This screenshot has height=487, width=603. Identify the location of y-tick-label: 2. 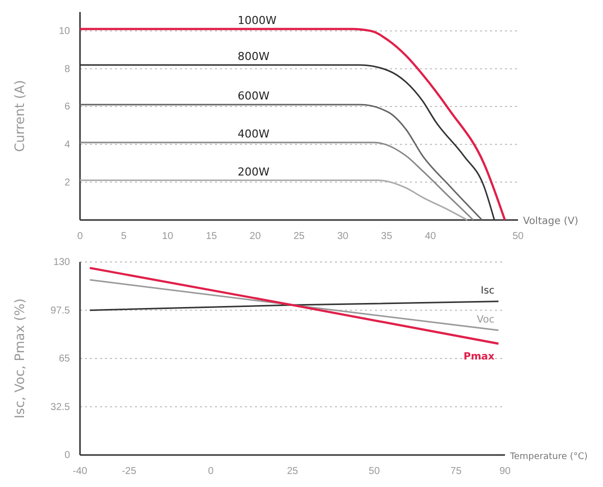
(67, 182).